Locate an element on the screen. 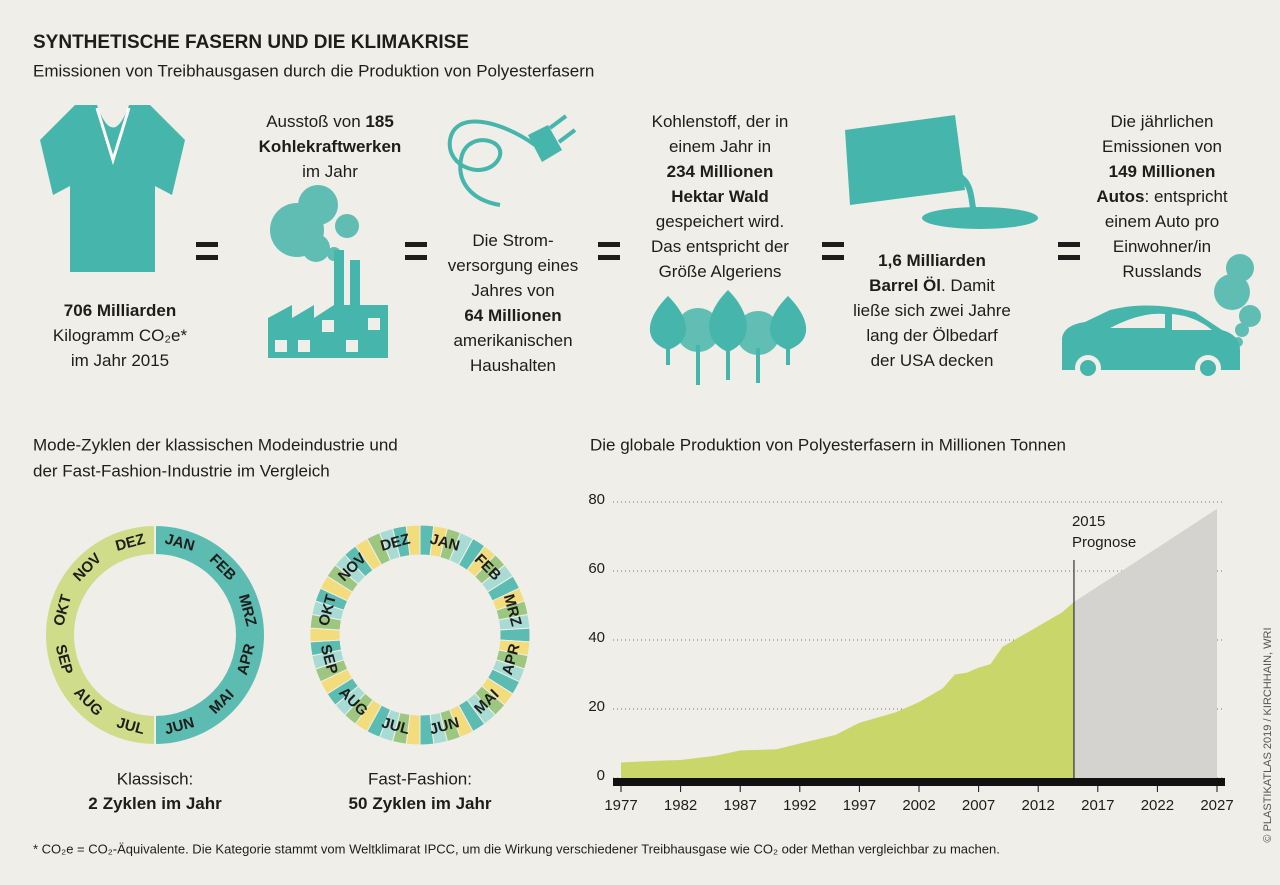 The image size is (1280, 885). text-run: lang der Ölbedarf is located at coordinates (932, 335).